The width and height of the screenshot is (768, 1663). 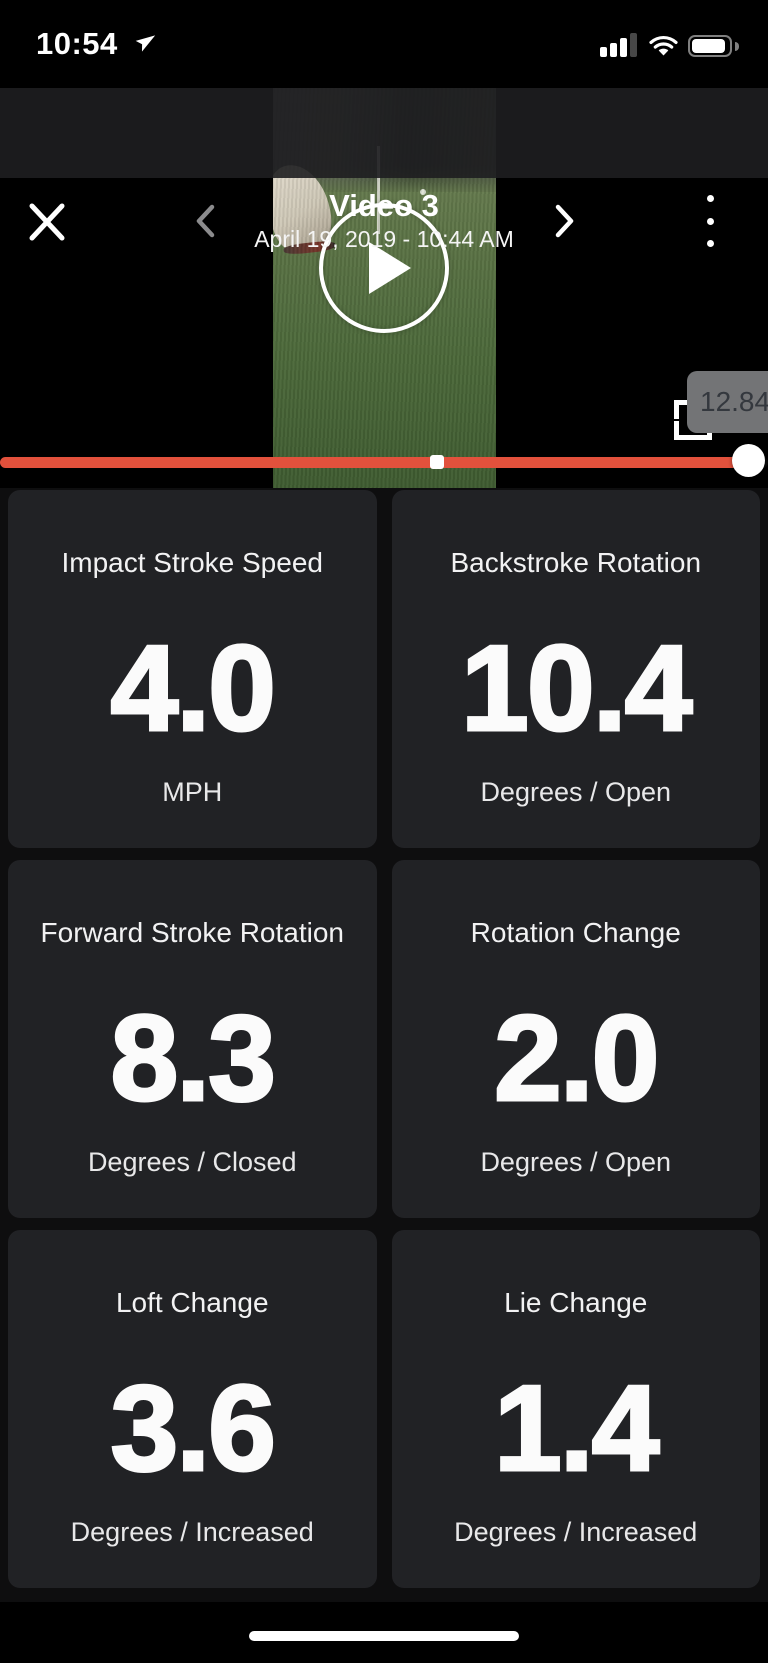 I want to click on video-title: Video 3, so click(x=384, y=205).